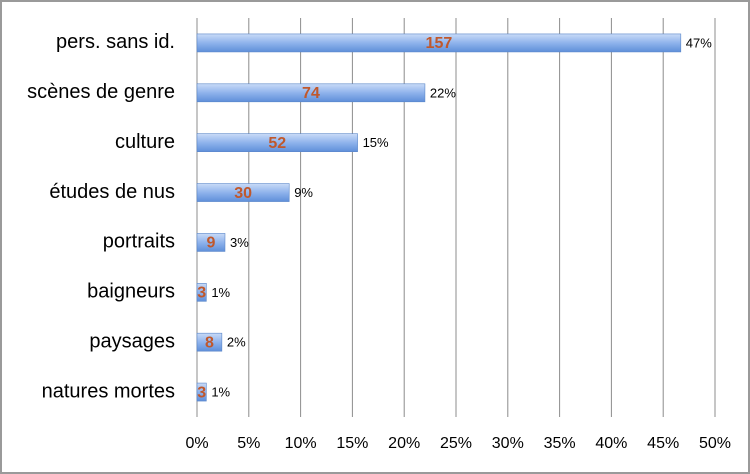 This screenshot has height=474, width=750. Describe the element at coordinates (115, 42) in the screenshot. I see `y-tick-label: pers. sans id.` at that location.